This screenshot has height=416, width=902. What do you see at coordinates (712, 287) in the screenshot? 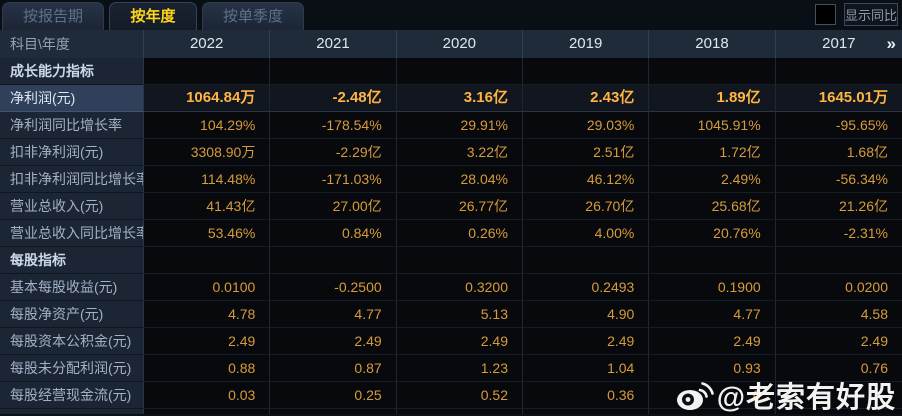
I see `table-cell: 0.1900` at bounding box center [712, 287].